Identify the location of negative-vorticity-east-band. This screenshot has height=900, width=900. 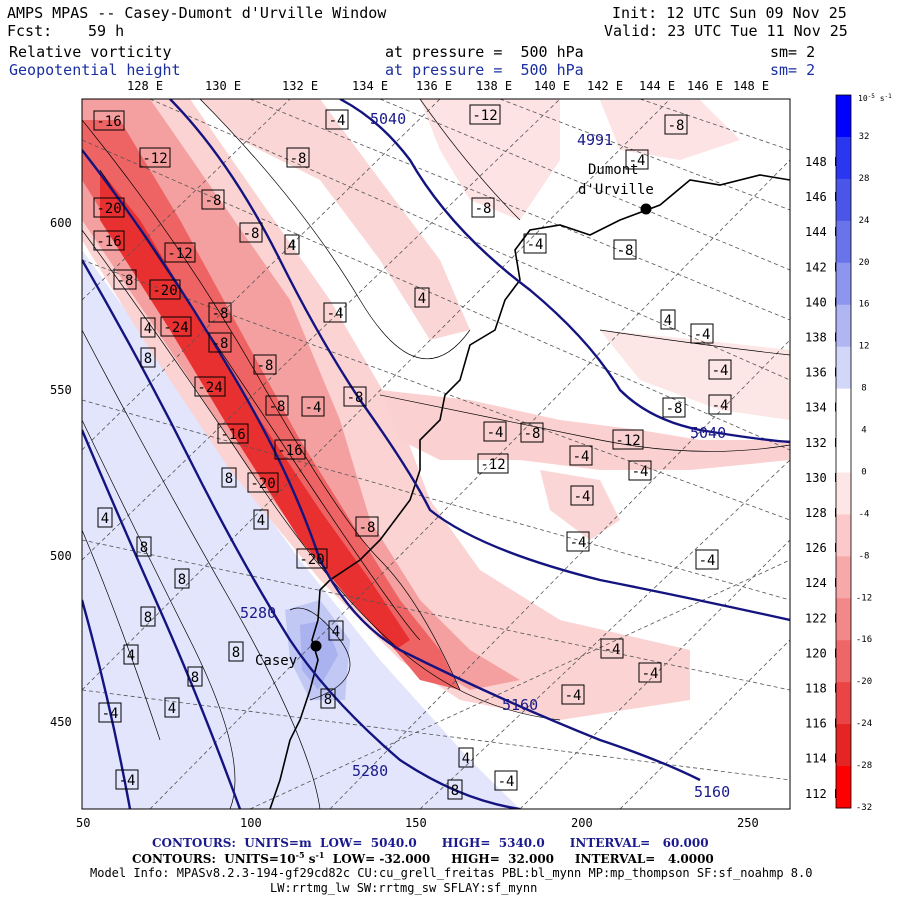
(585, 430).